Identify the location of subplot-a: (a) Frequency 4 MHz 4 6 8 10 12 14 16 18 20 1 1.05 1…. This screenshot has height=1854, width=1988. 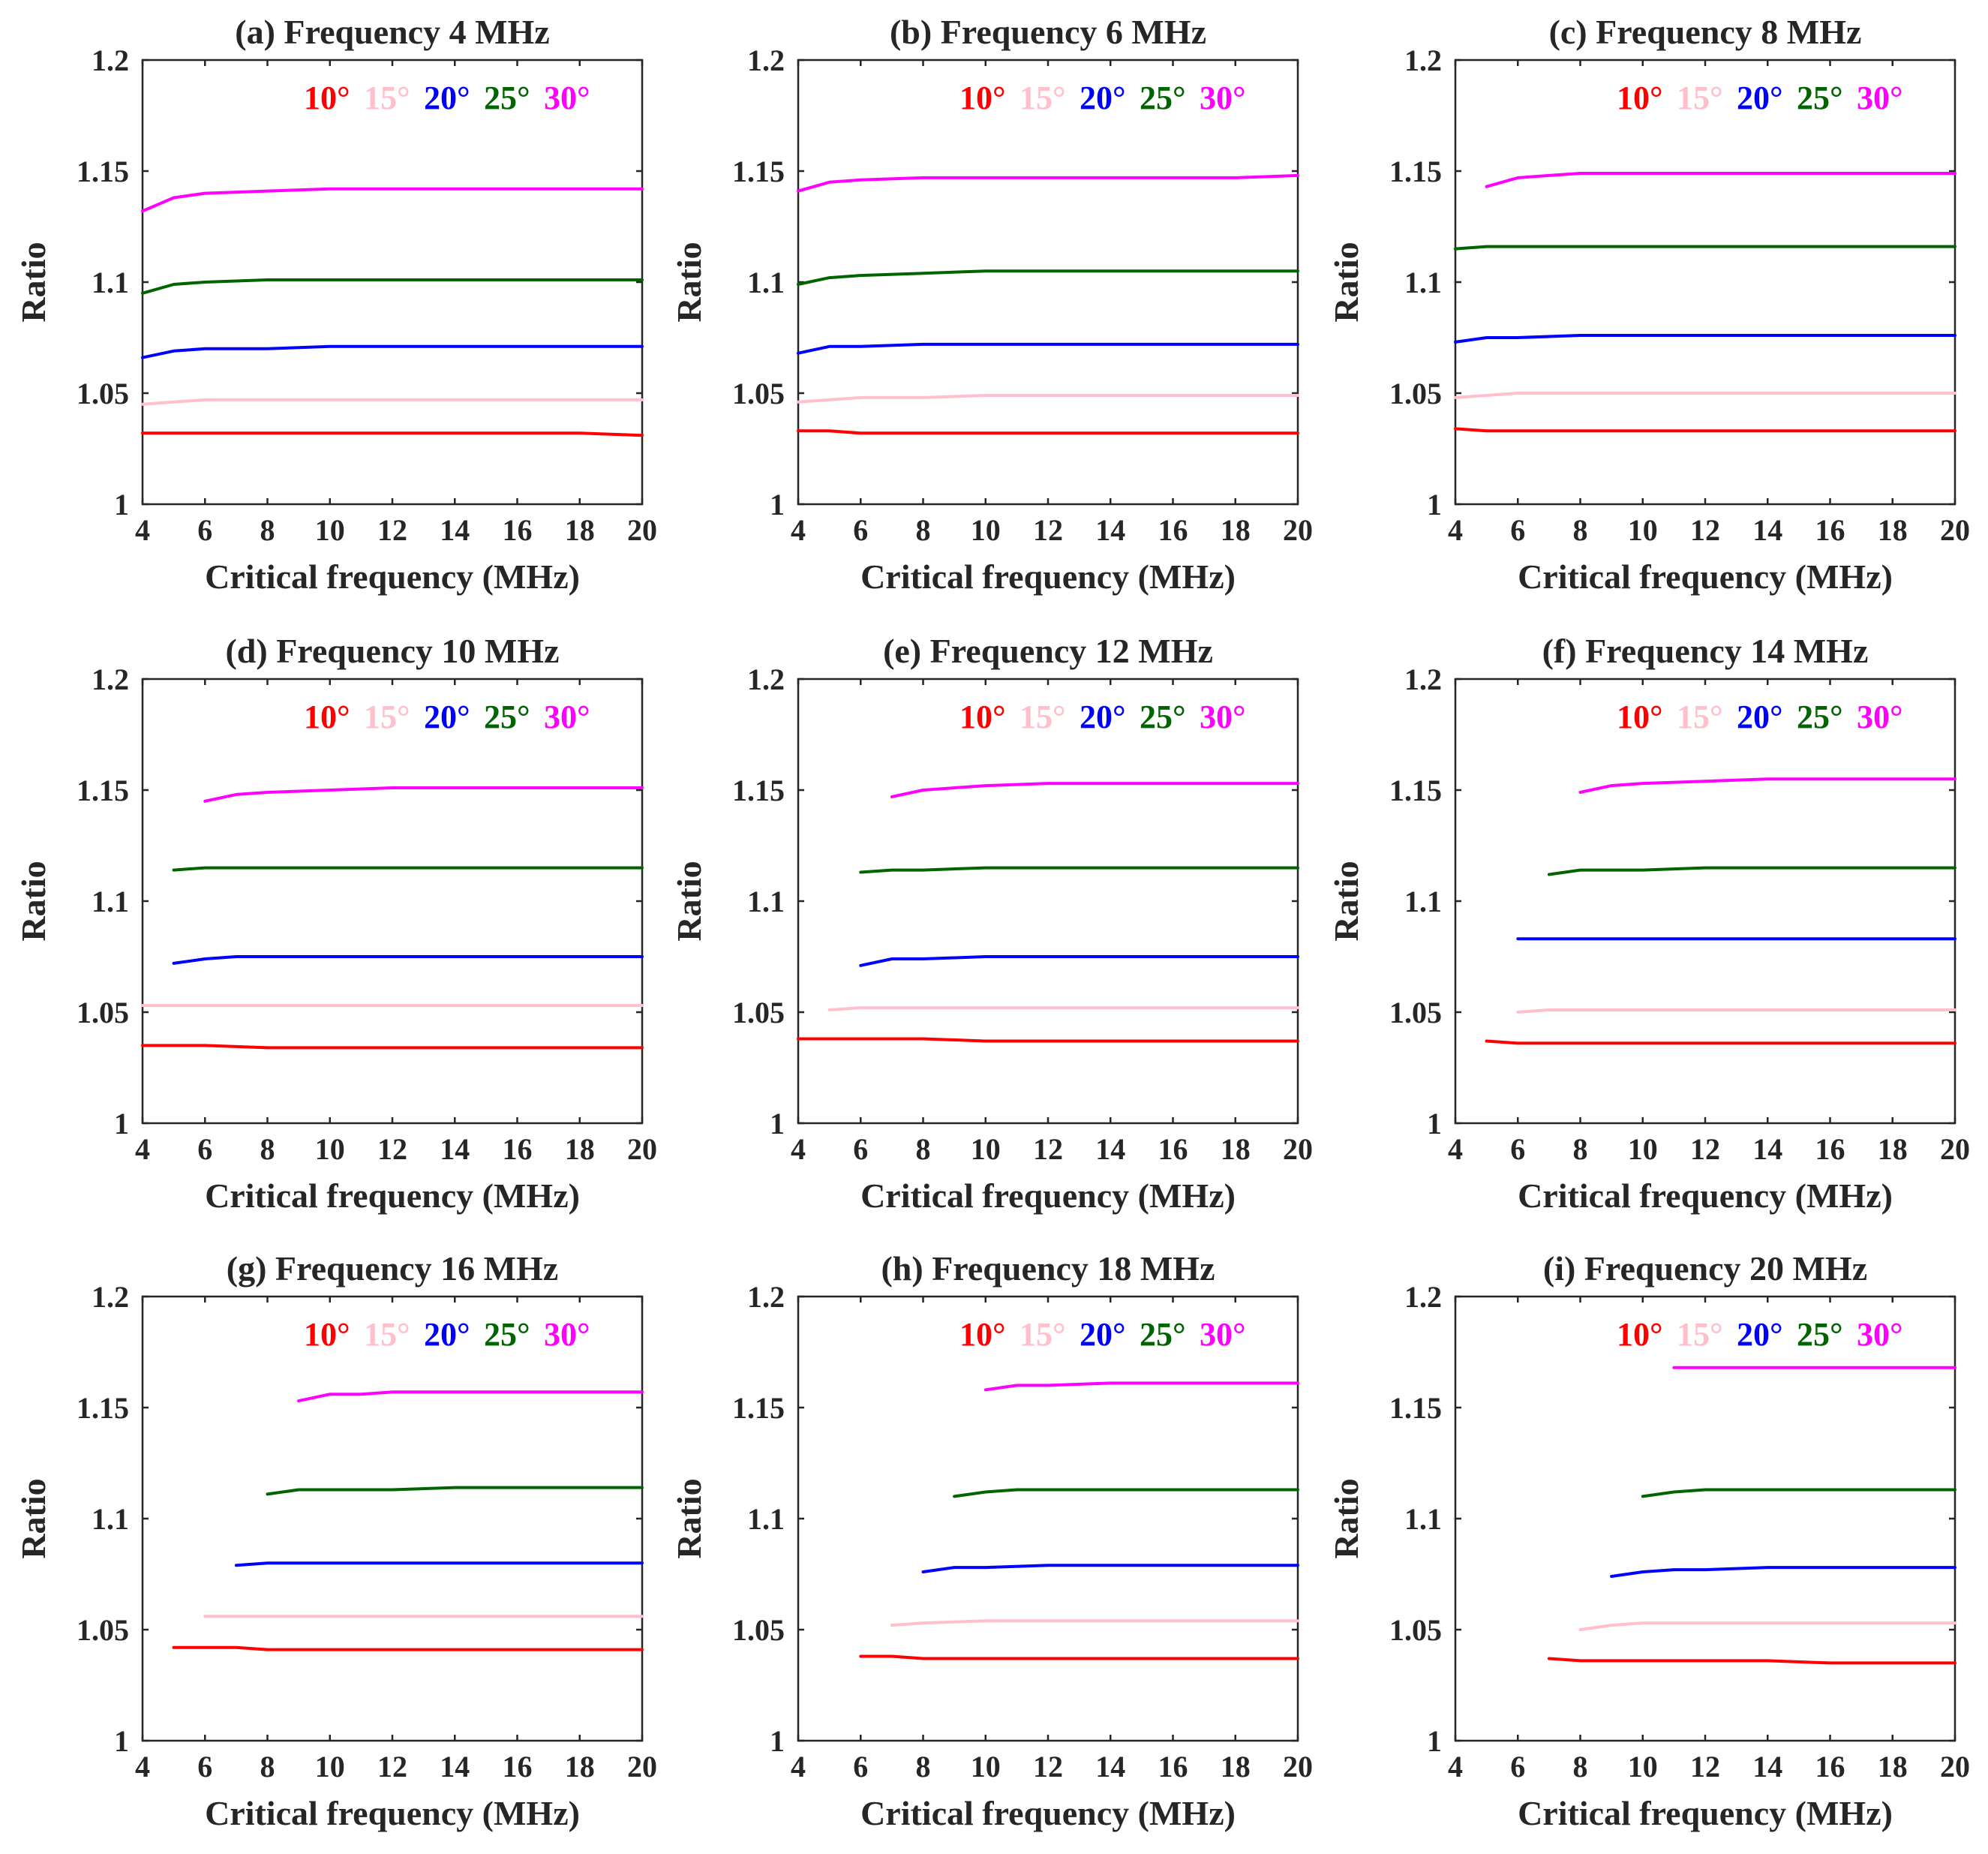
(335, 304).